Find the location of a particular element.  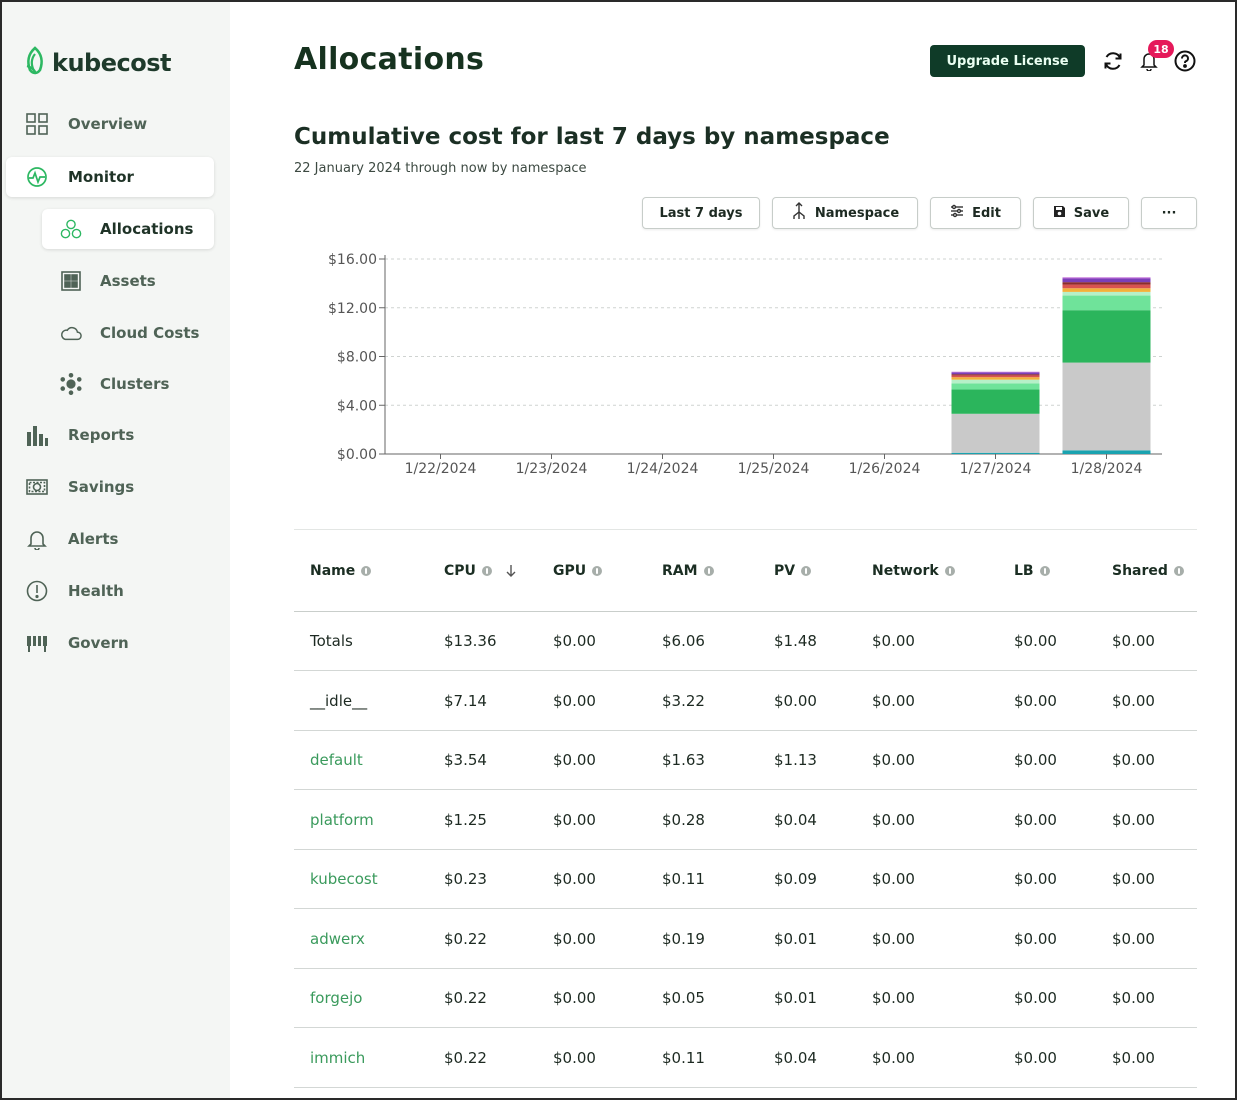

sidebar-item-overview: Overview is located at coordinates (110, 124).